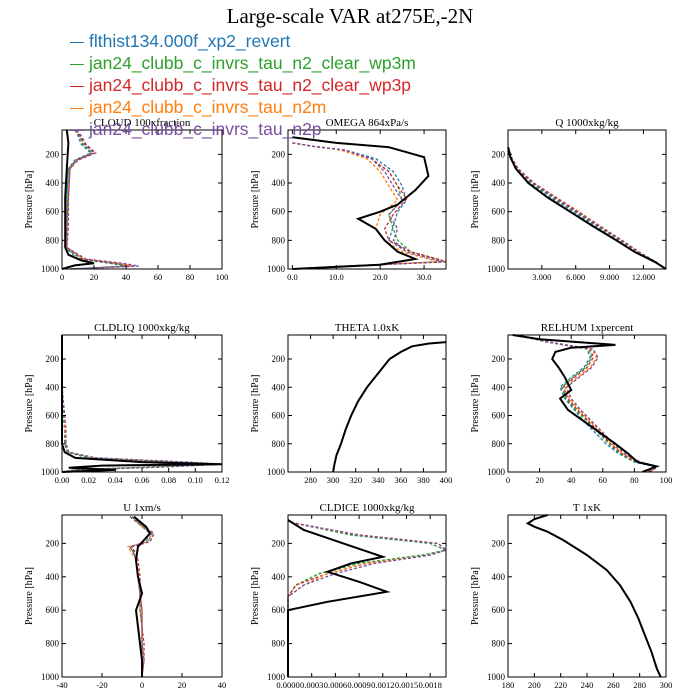  What do you see at coordinates (142, 123) in the screenshot?
I see `panel-title: CLOUD 100xfraction` at bounding box center [142, 123].